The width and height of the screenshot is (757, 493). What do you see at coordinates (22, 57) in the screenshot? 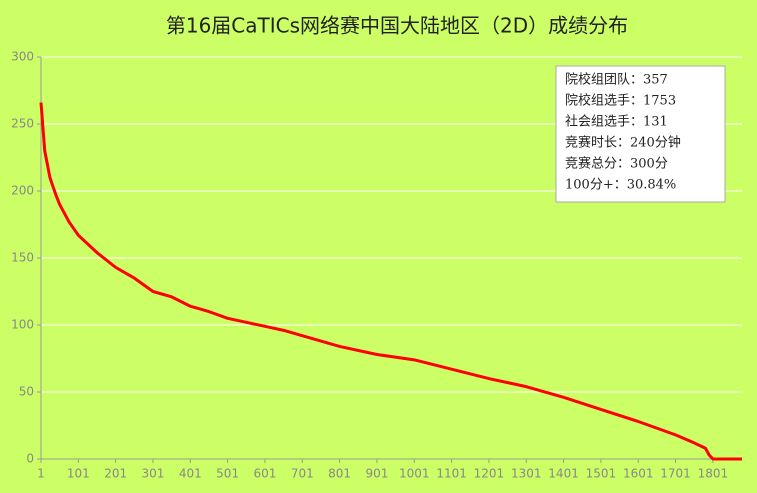
I see `y-tick-label: 300` at bounding box center [22, 57].